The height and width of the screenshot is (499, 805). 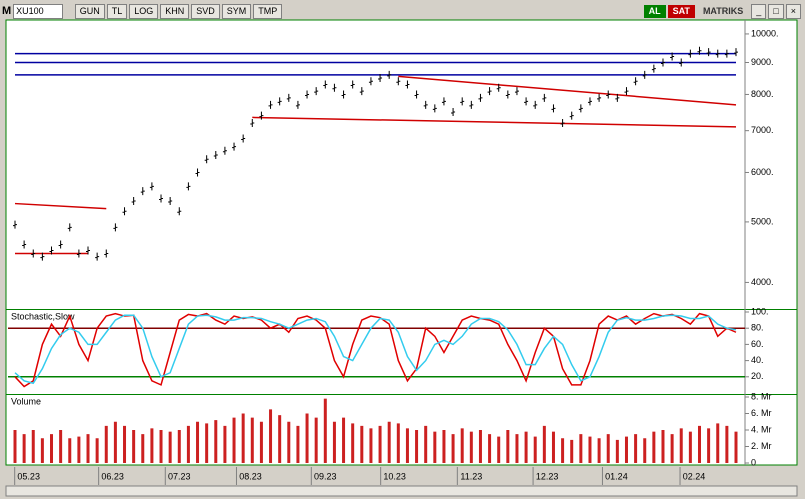 I want to click on y-tick-label: 8000., so click(x=762, y=94).